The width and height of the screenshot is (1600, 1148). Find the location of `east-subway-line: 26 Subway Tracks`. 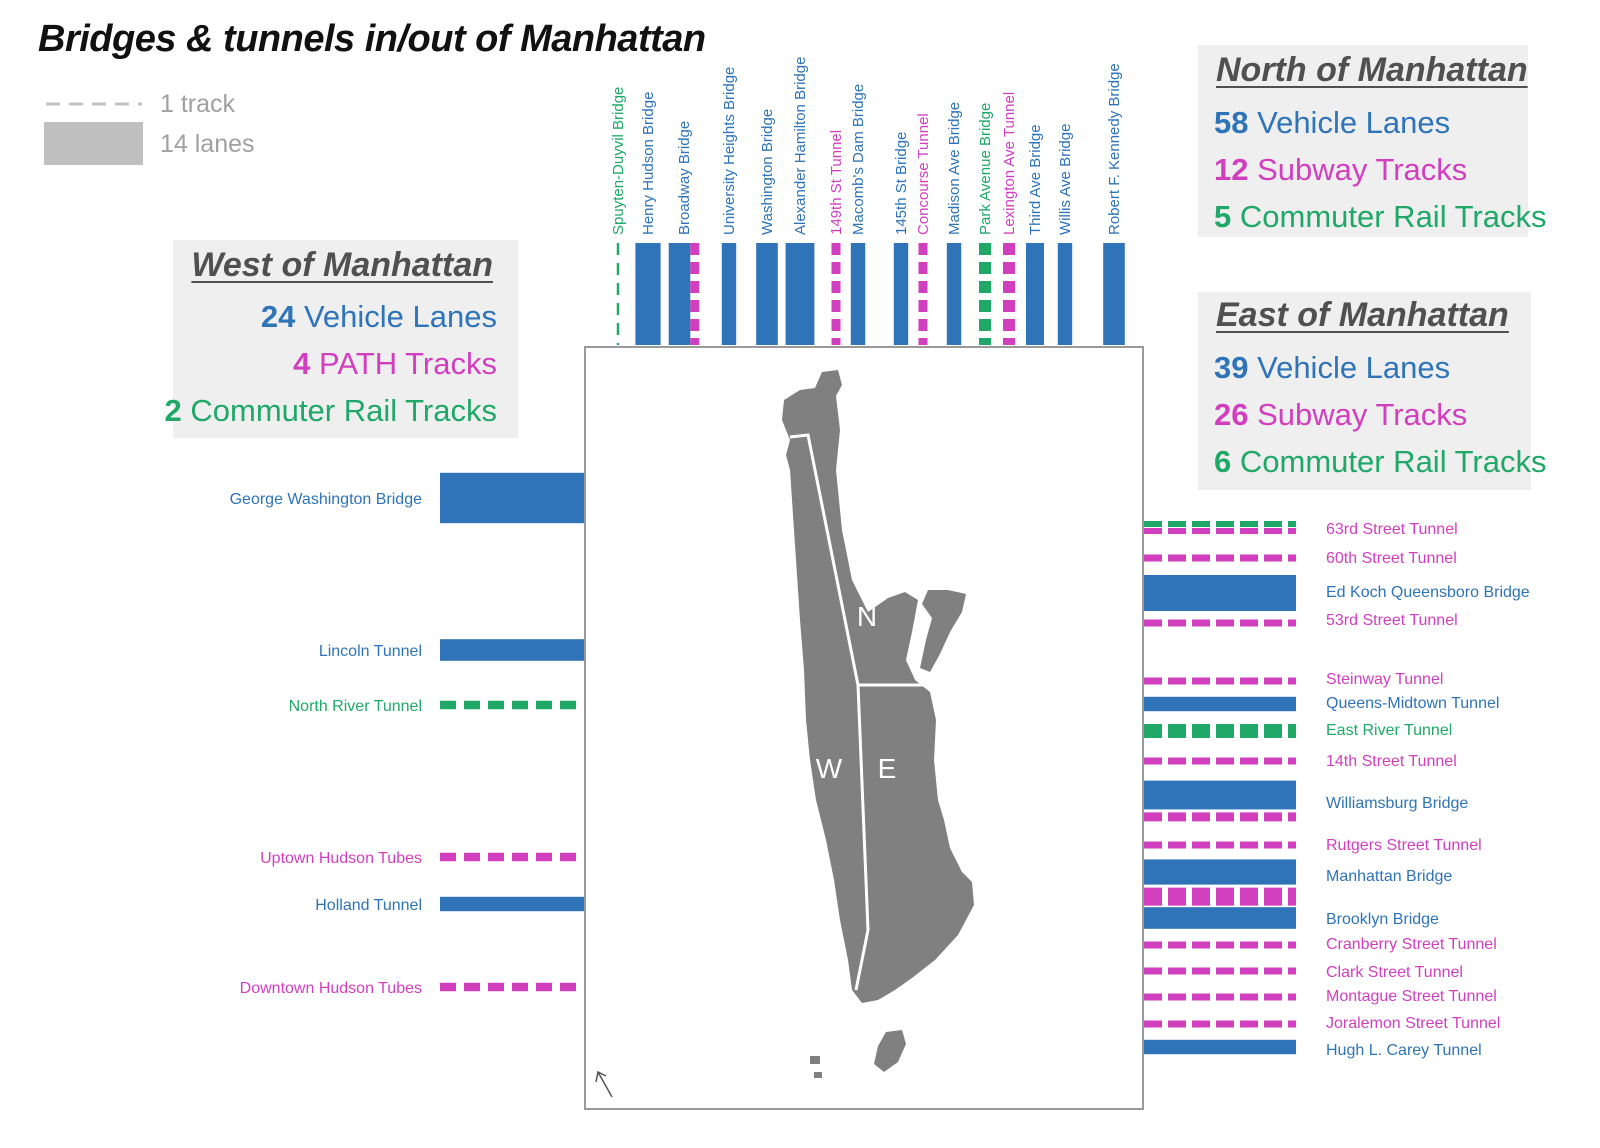

east-subway-line: 26 Subway Tracks is located at coordinates (1341, 414).